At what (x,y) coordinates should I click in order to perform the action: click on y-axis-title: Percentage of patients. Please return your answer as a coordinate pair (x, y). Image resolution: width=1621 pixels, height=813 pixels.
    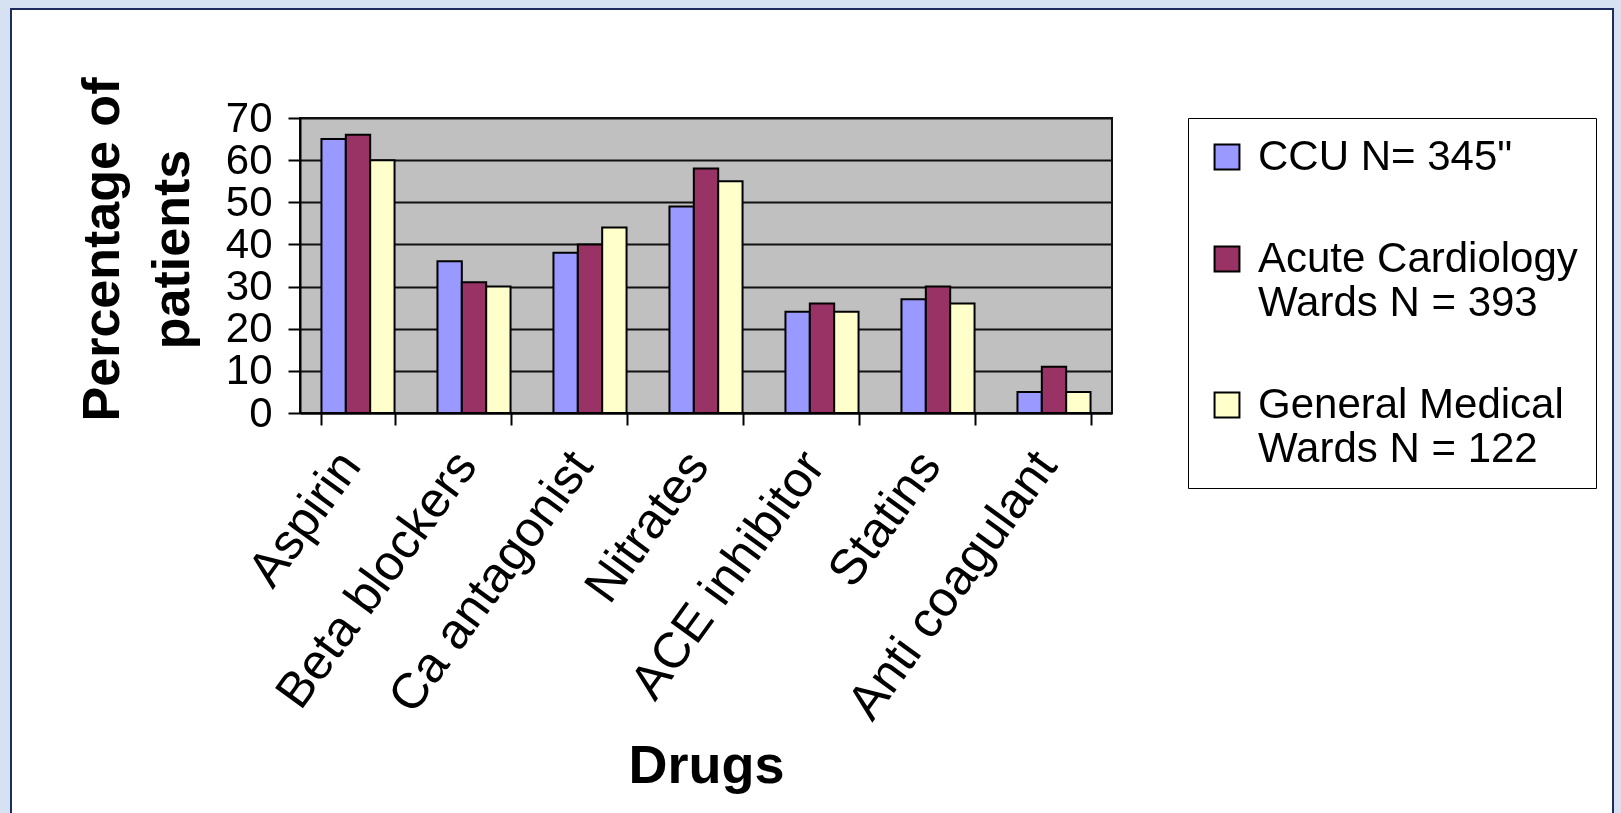
    Looking at the image, I should click on (135, 249).